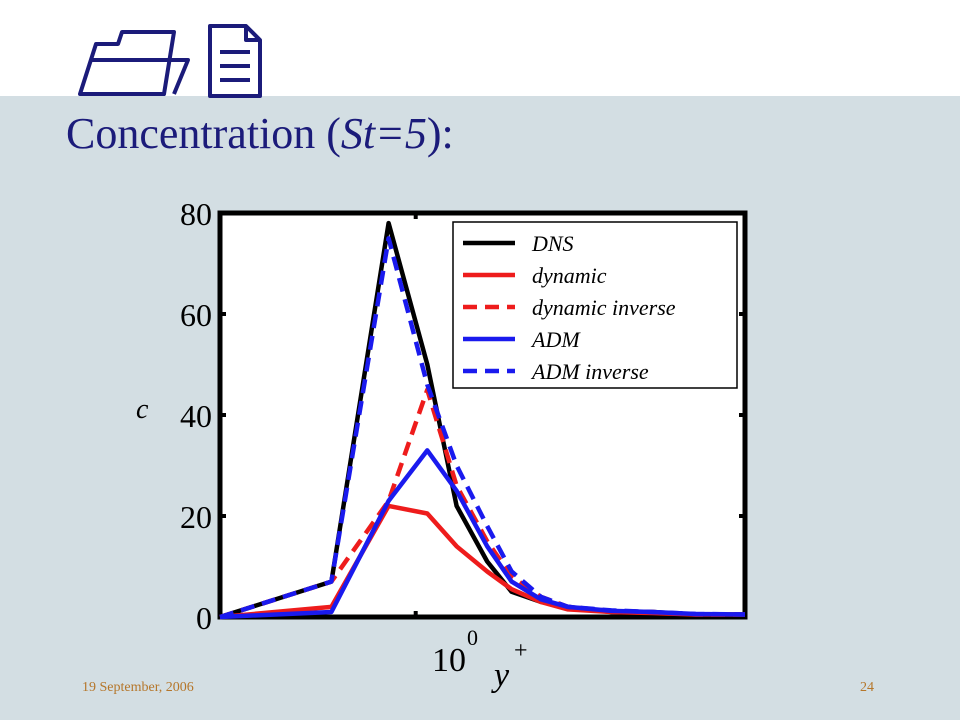  I want to click on x-tick-label: 10, so click(449, 660).